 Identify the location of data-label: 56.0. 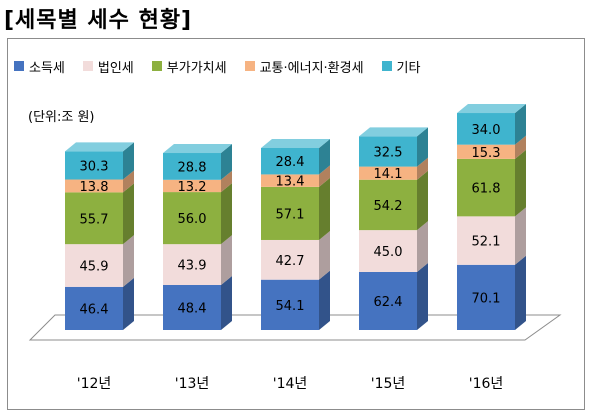
(192, 219).